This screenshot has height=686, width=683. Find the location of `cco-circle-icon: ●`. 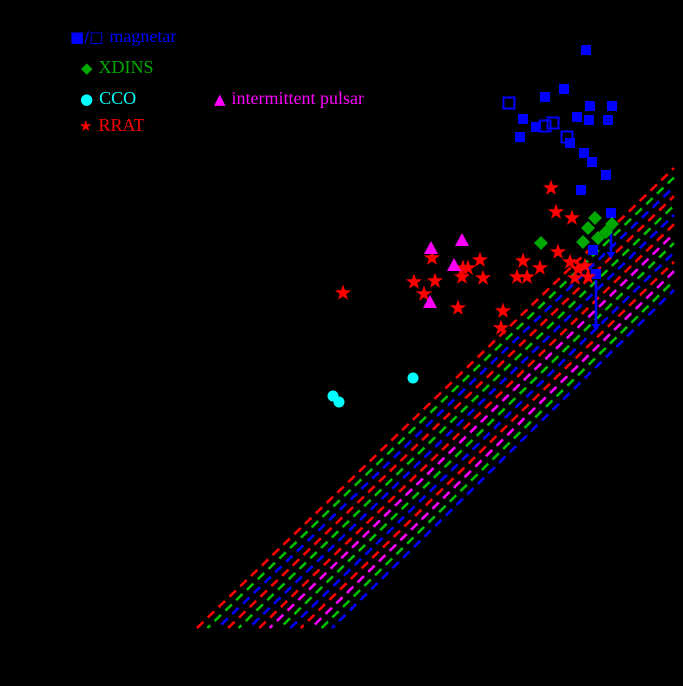

cco-circle-icon: ● is located at coordinates (87, 99).